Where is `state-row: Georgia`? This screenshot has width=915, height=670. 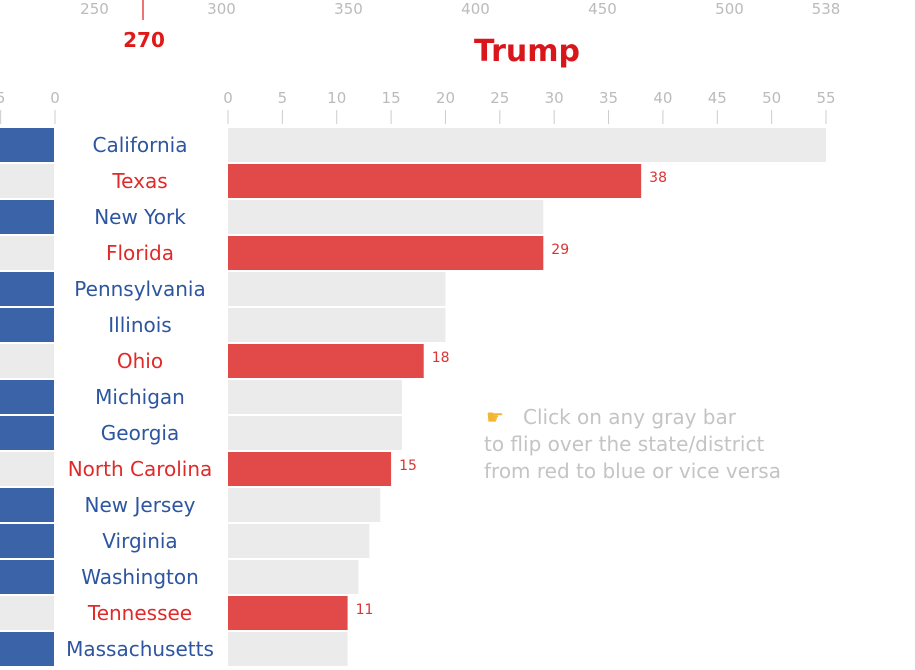
state-row: Georgia is located at coordinates (201, 433).